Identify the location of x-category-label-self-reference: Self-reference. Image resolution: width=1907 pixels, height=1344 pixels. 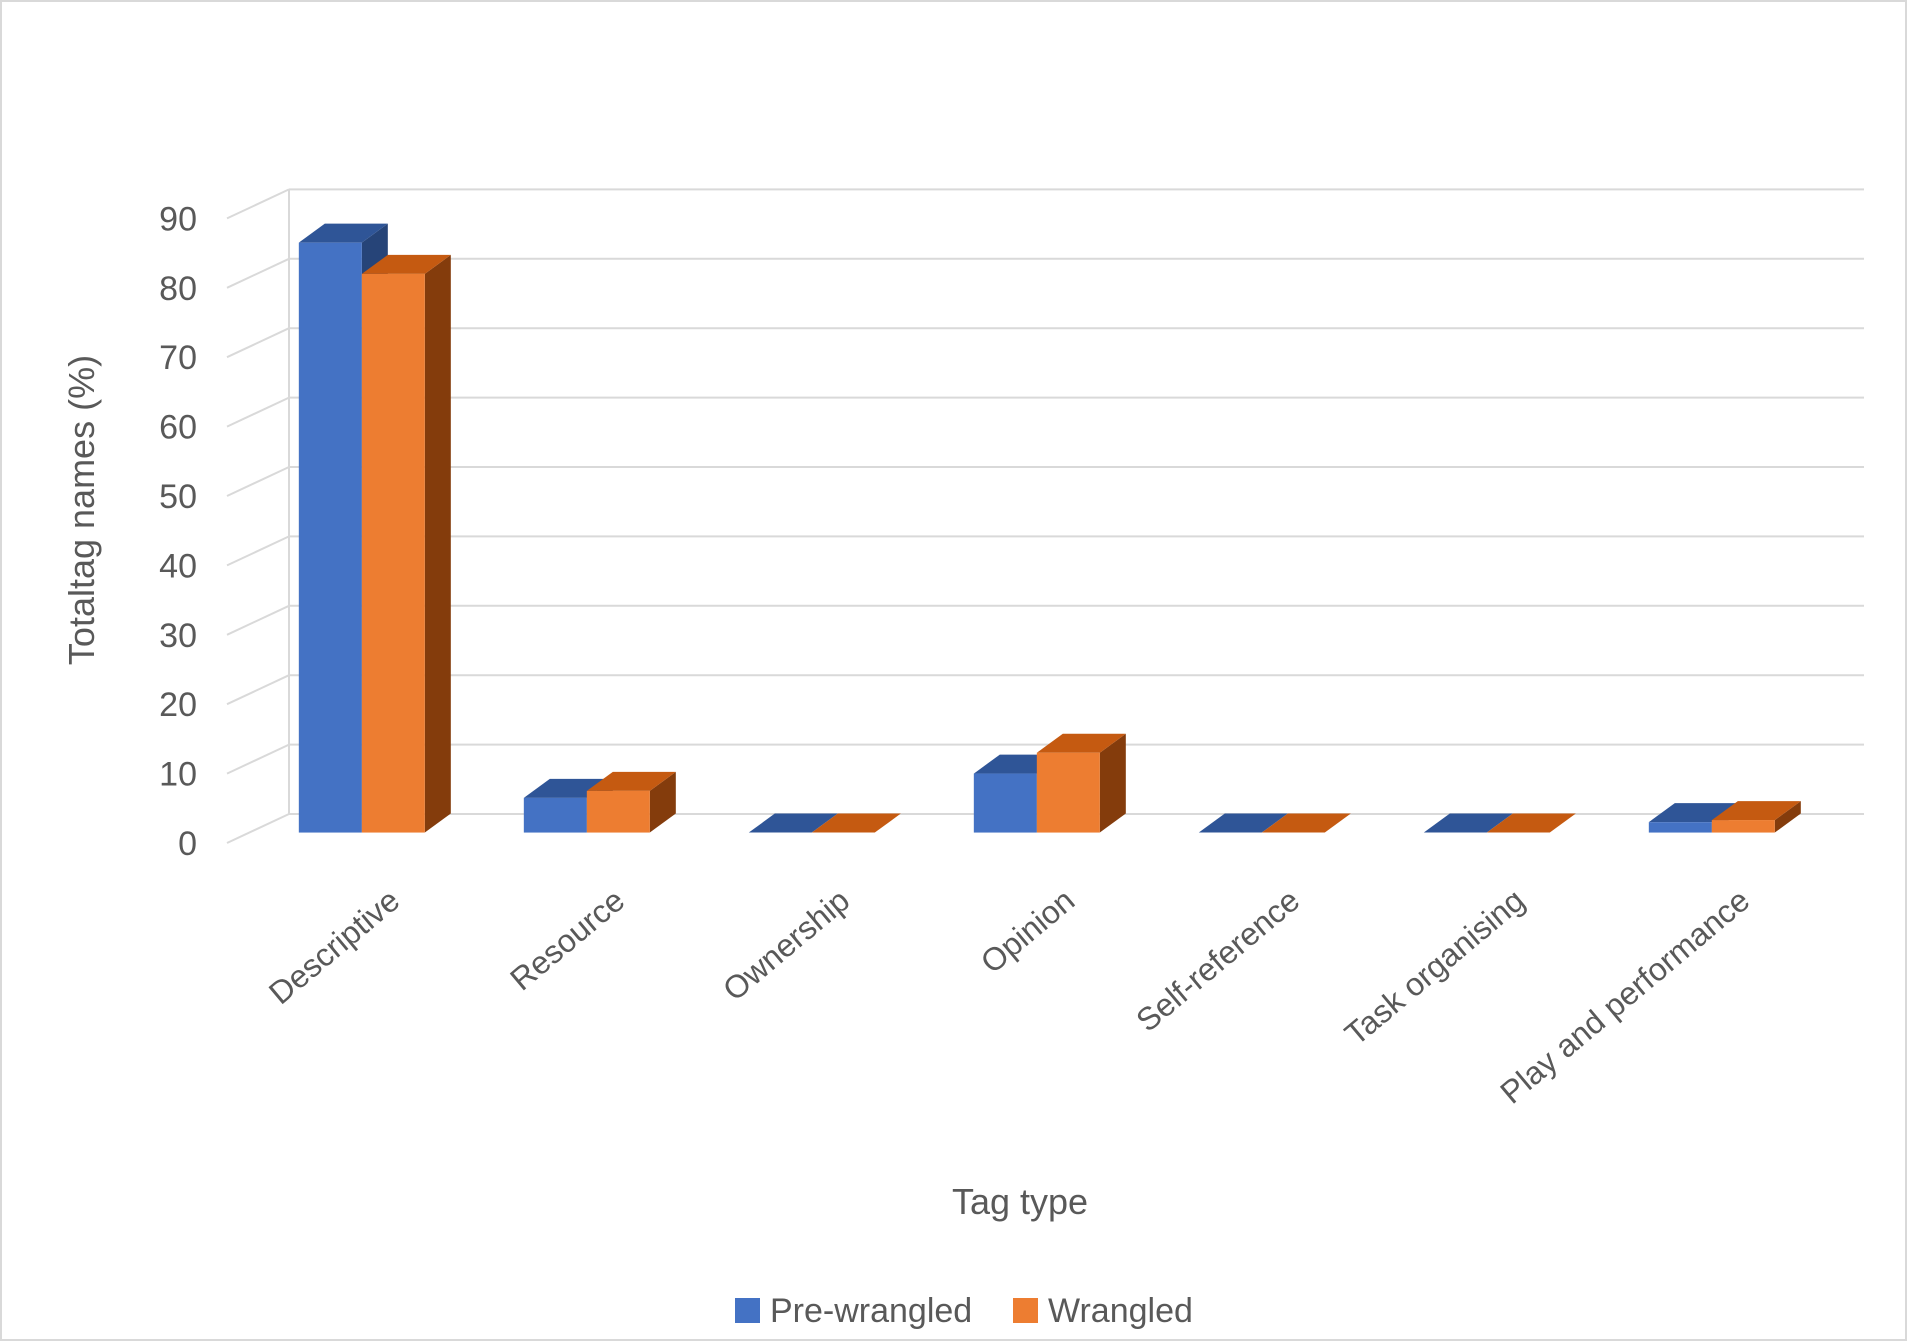
(1217, 960).